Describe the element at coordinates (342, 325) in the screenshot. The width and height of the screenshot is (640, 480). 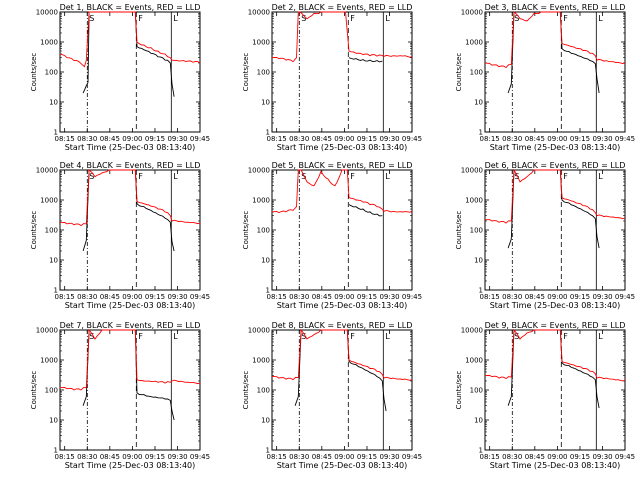
I see `chart-title: Det 8, BLACK = Events, RED = LLD` at that location.